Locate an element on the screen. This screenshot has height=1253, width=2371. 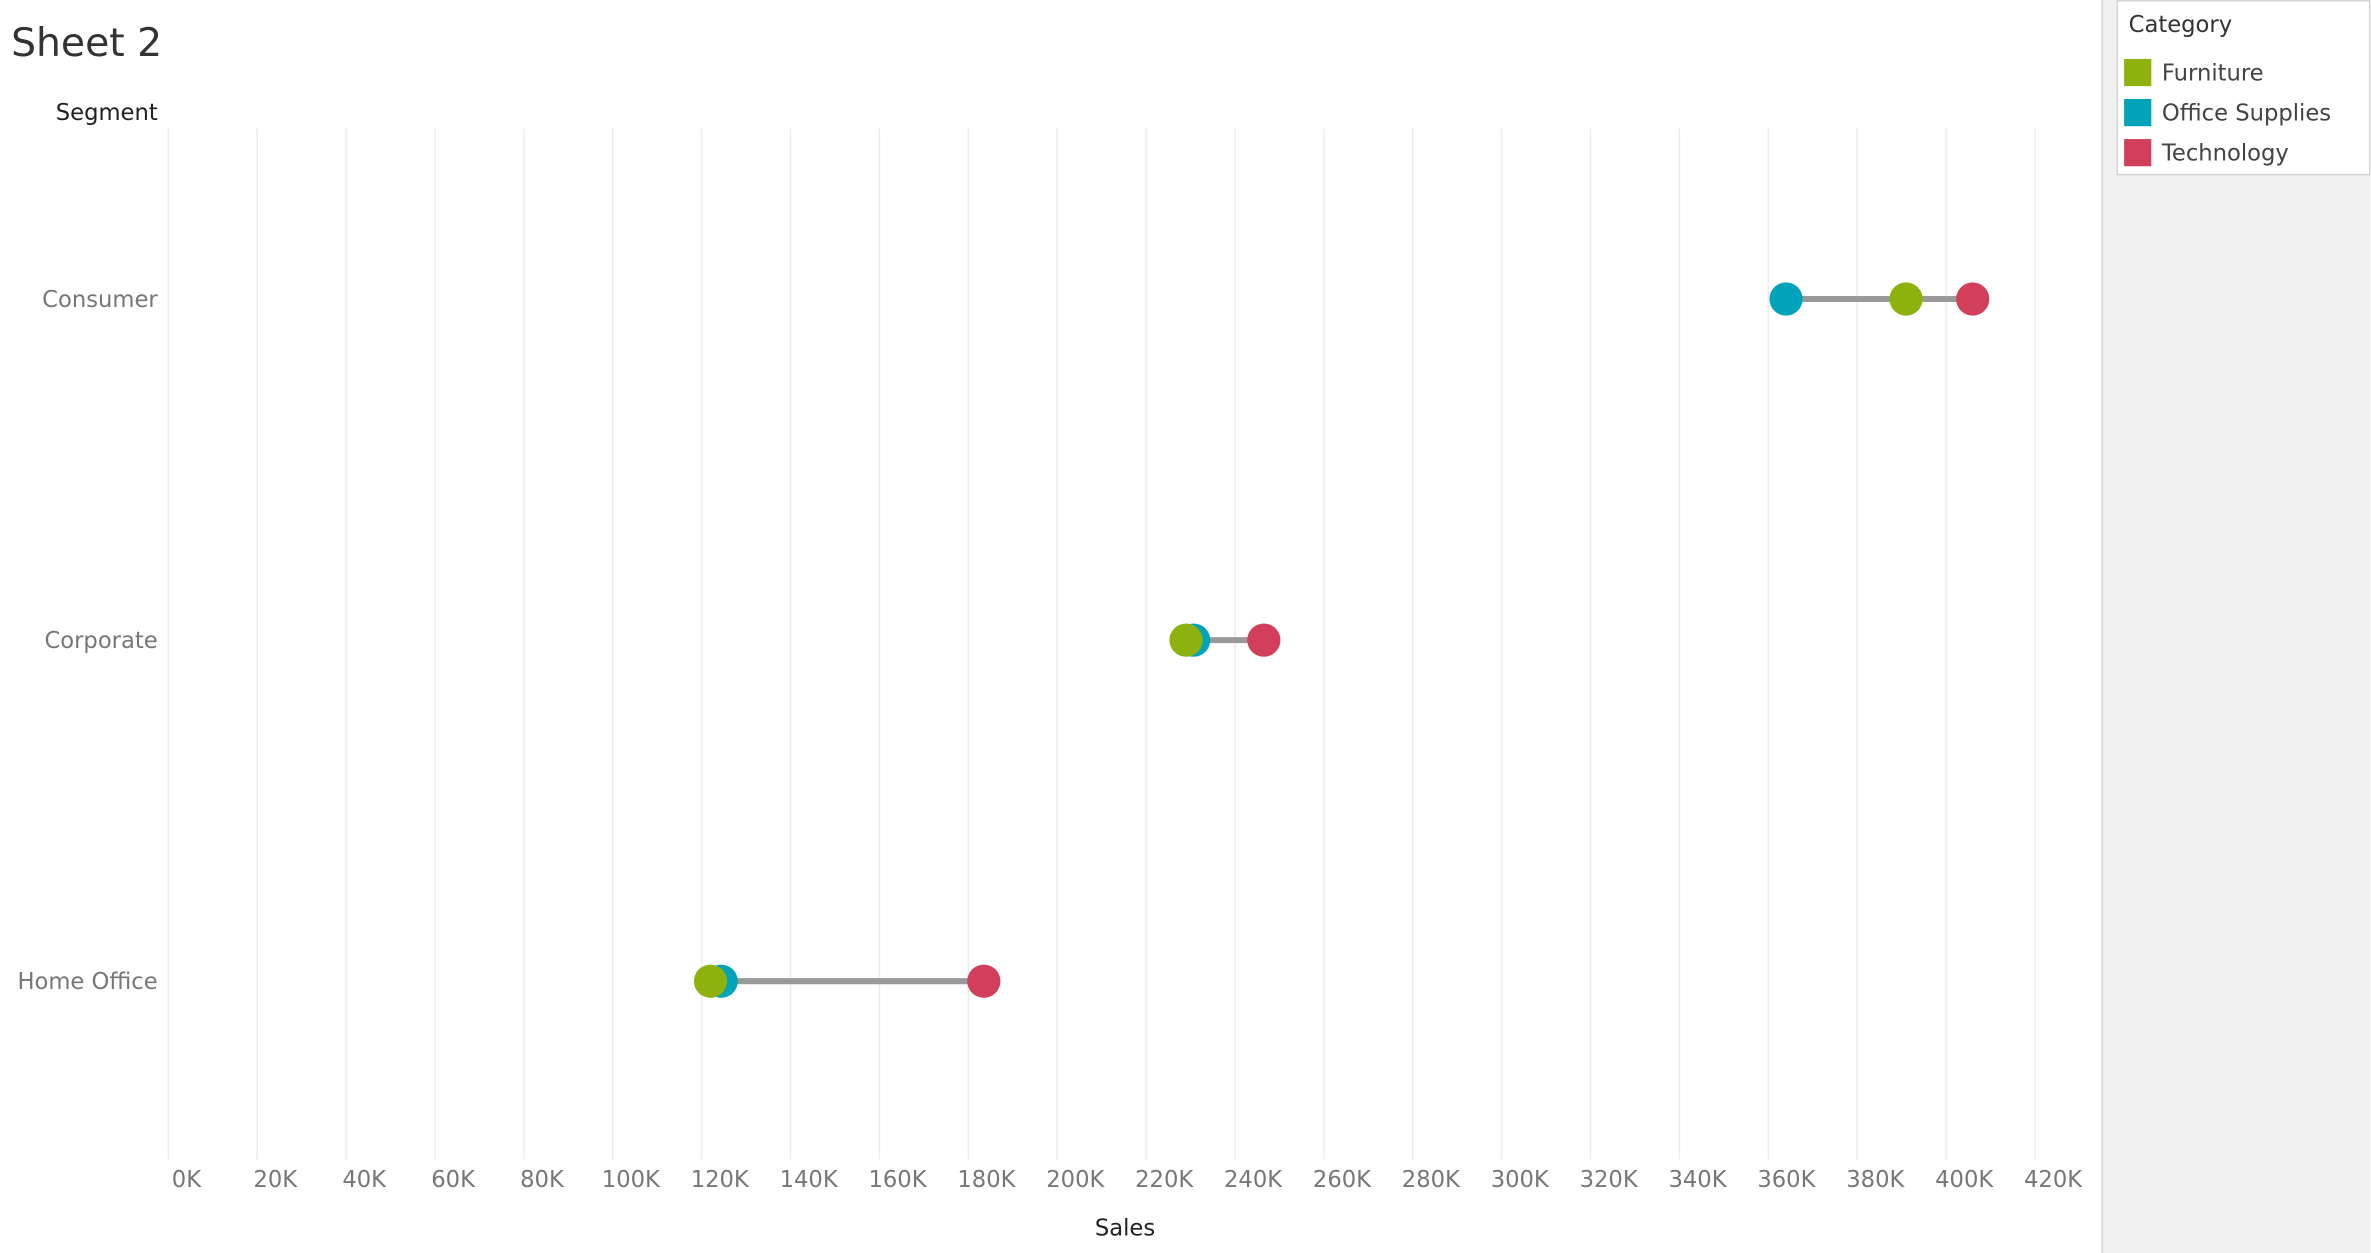
legend-label: Technology is located at coordinates (2225, 154).